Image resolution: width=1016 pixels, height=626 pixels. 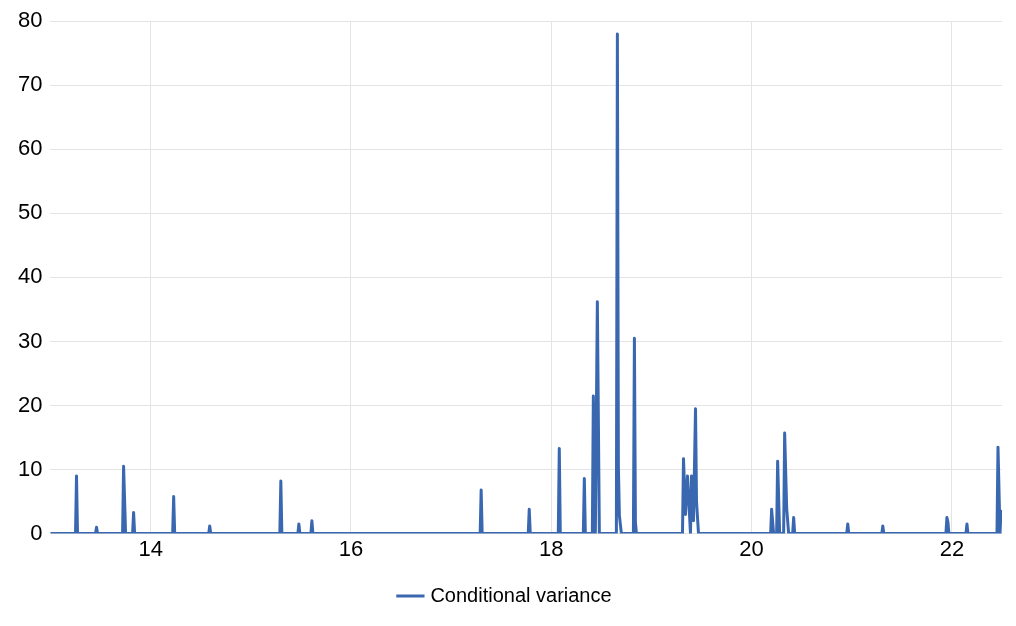 What do you see at coordinates (751, 548) in the screenshot?
I see `x-tick-label: 20` at bounding box center [751, 548].